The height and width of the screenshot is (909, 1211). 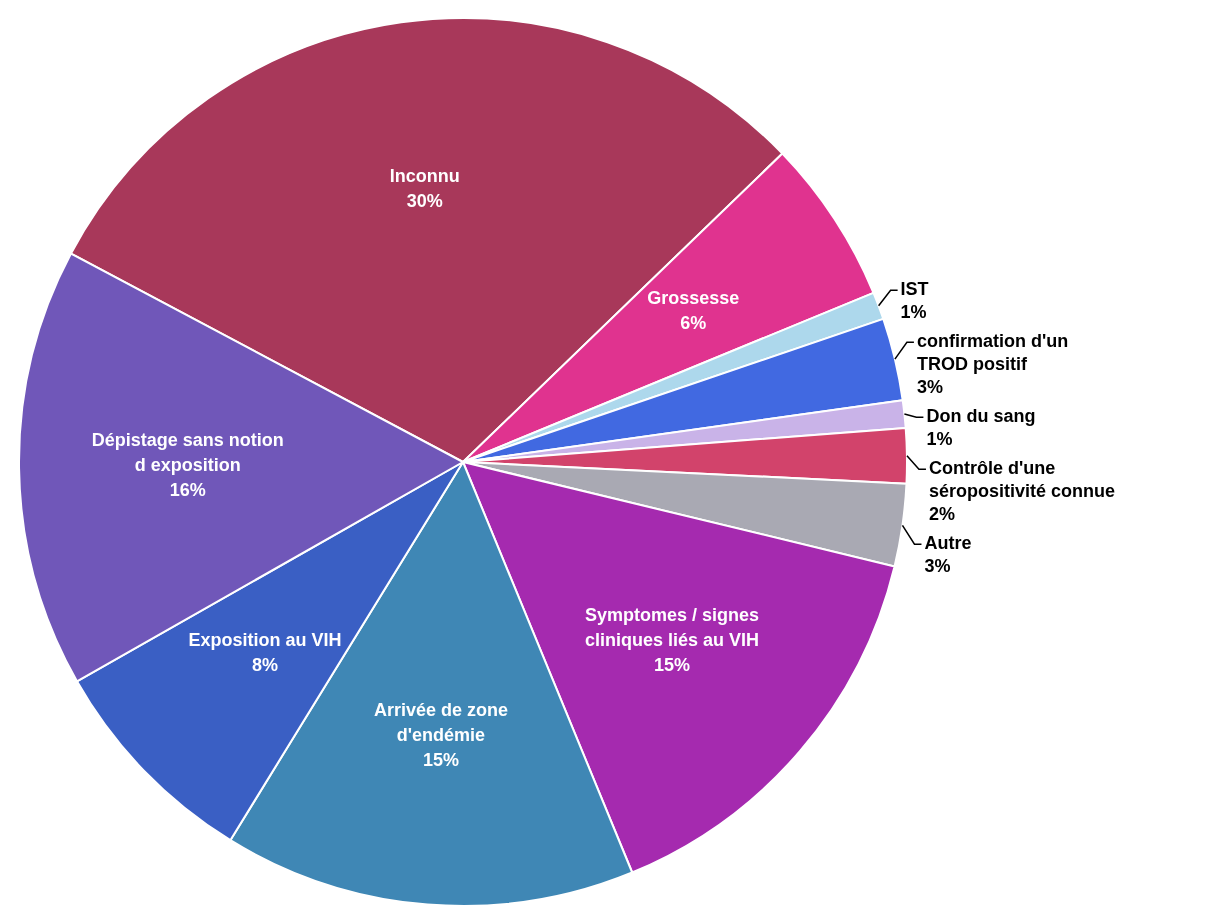 I want to click on slice-label: Exposition au VIH, so click(x=265, y=639).